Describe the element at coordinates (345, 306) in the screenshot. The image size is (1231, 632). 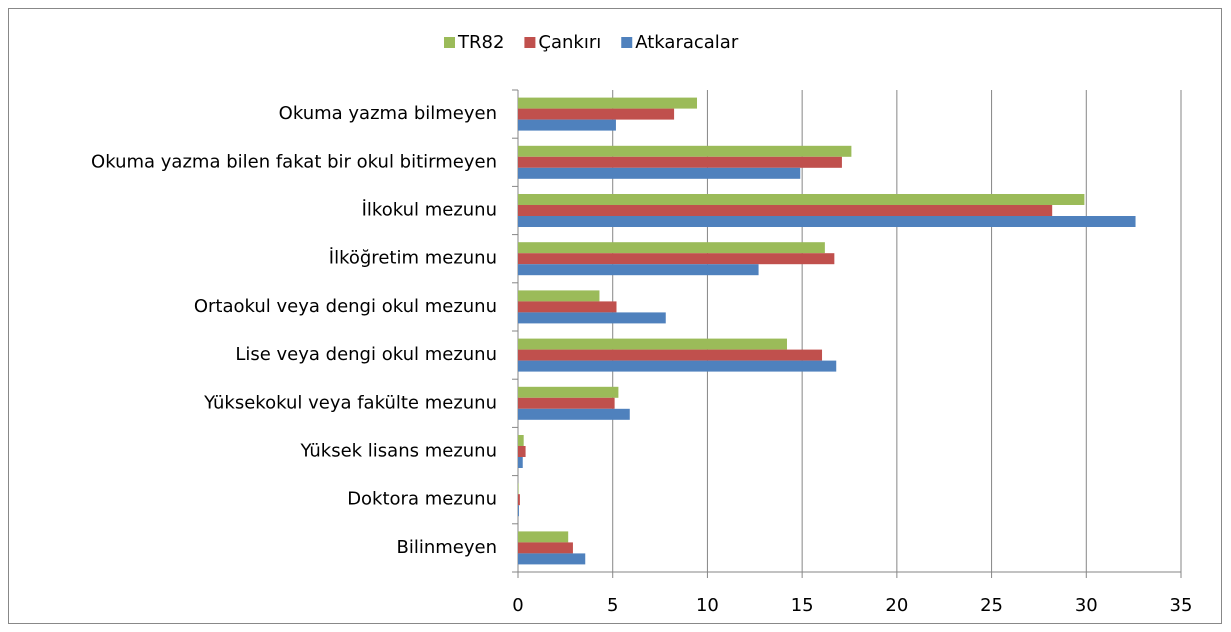
I see `y-tick-label: Ortaokul veya dengi okul mezunu` at that location.